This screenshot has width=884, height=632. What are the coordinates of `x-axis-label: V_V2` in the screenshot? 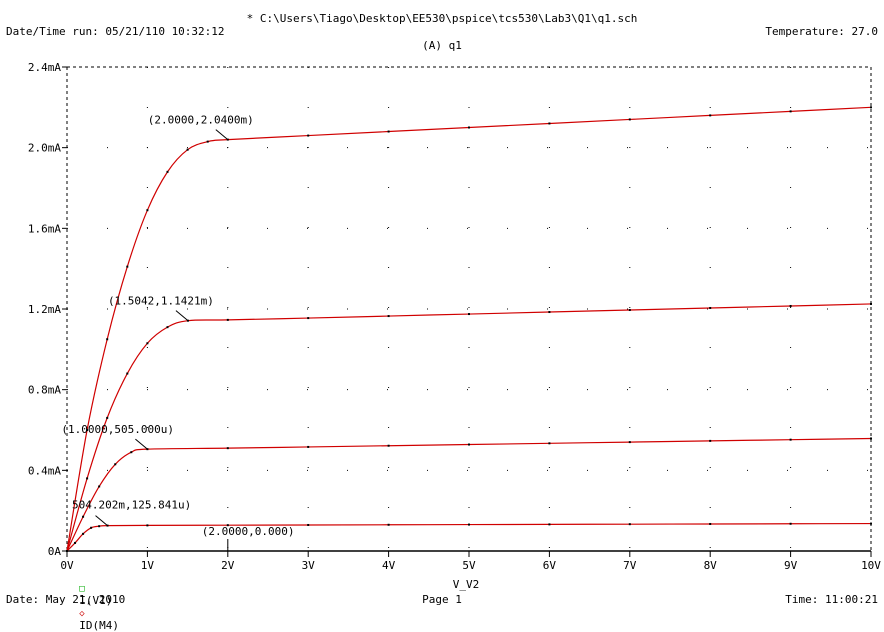 It's located at (466, 584).